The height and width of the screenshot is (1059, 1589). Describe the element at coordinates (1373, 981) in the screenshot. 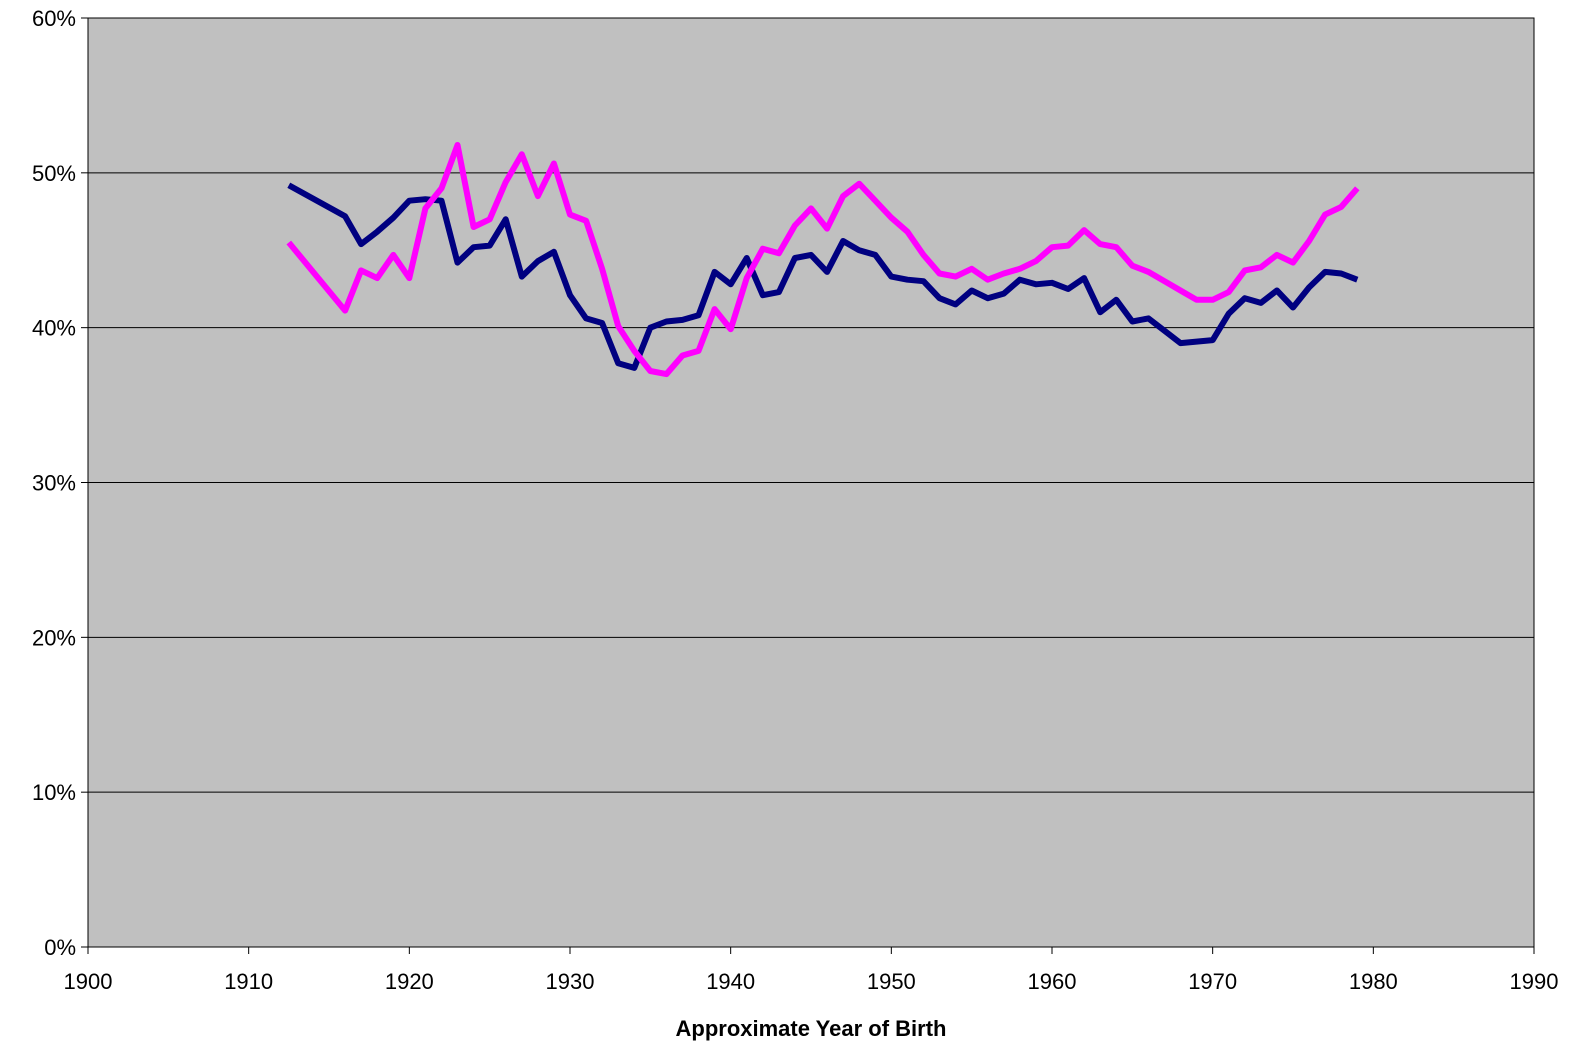

I see `x-tick-label: 1980` at that location.